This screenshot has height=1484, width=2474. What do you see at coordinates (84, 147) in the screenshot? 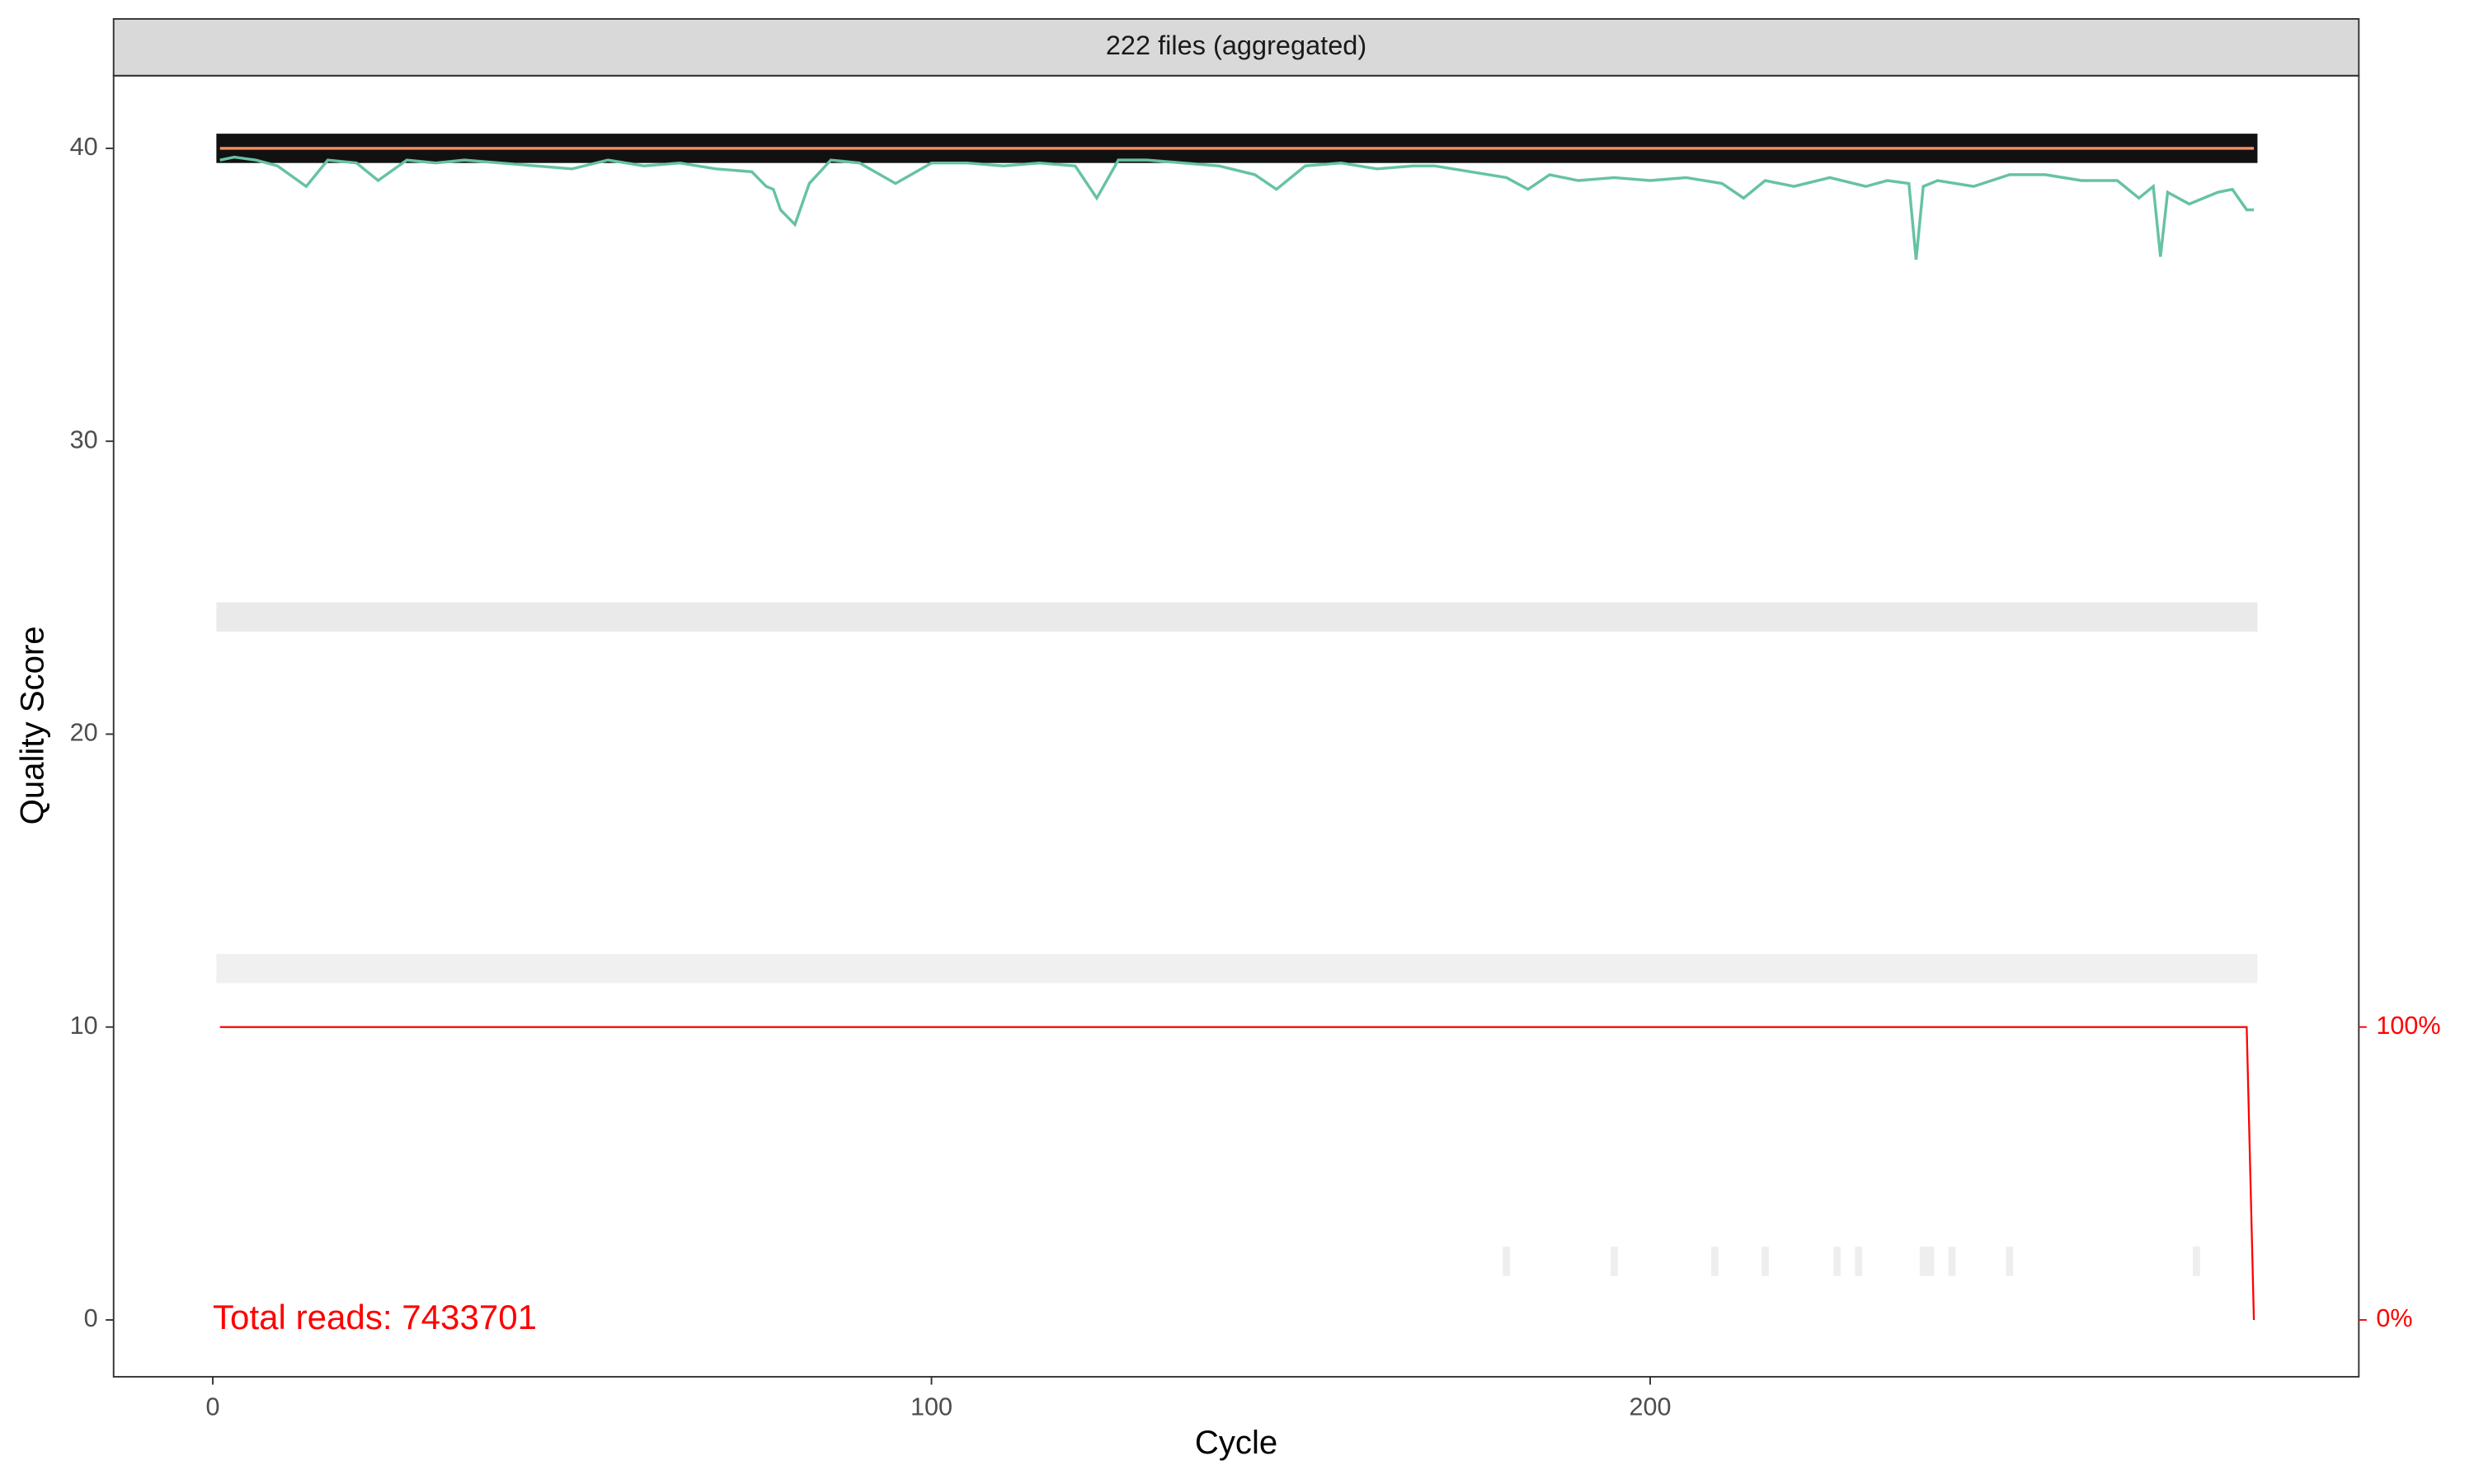
I see `y-tick-label: 40` at bounding box center [84, 147].